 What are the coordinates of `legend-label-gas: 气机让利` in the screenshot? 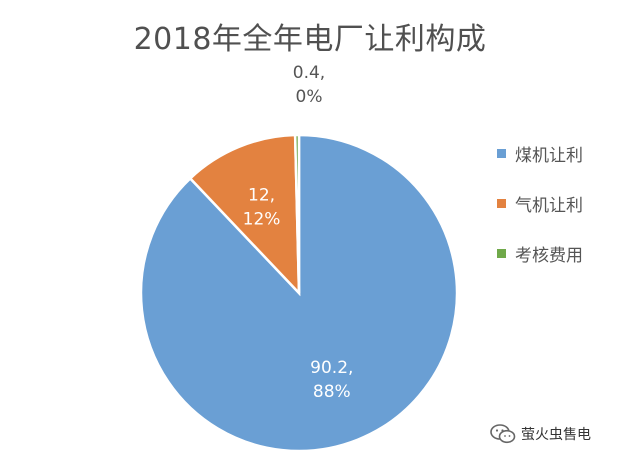 It's located at (549, 205).